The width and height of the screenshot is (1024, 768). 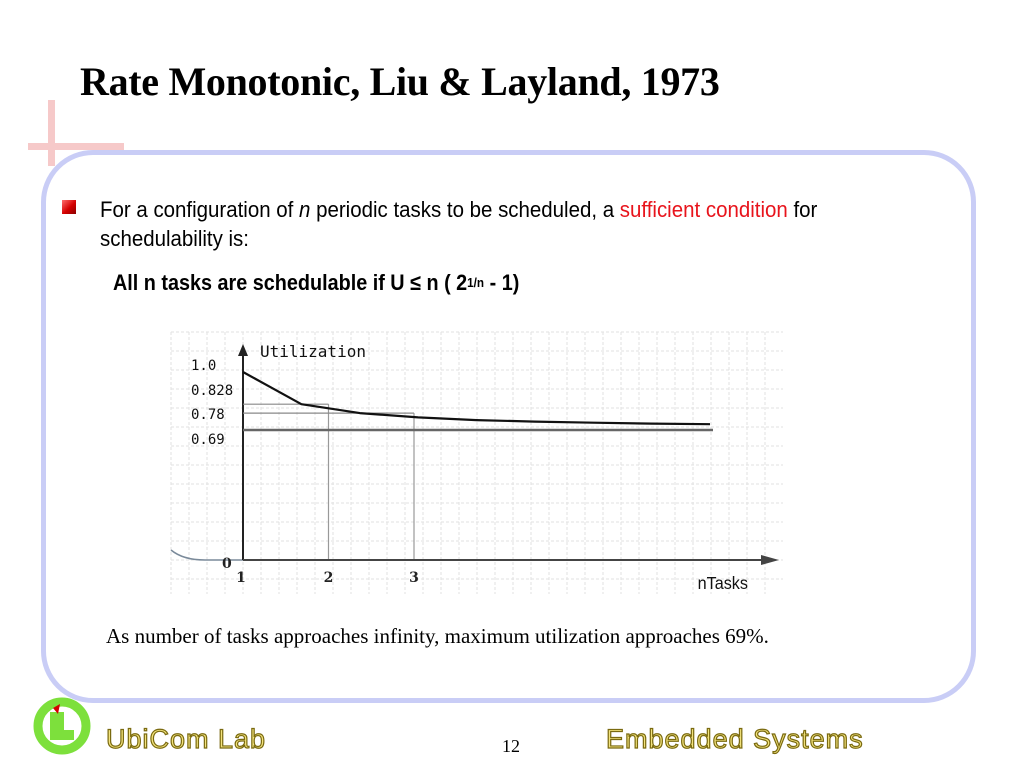 What do you see at coordinates (241, 578) in the screenshot?
I see `x-tick-label: 1` at bounding box center [241, 578].